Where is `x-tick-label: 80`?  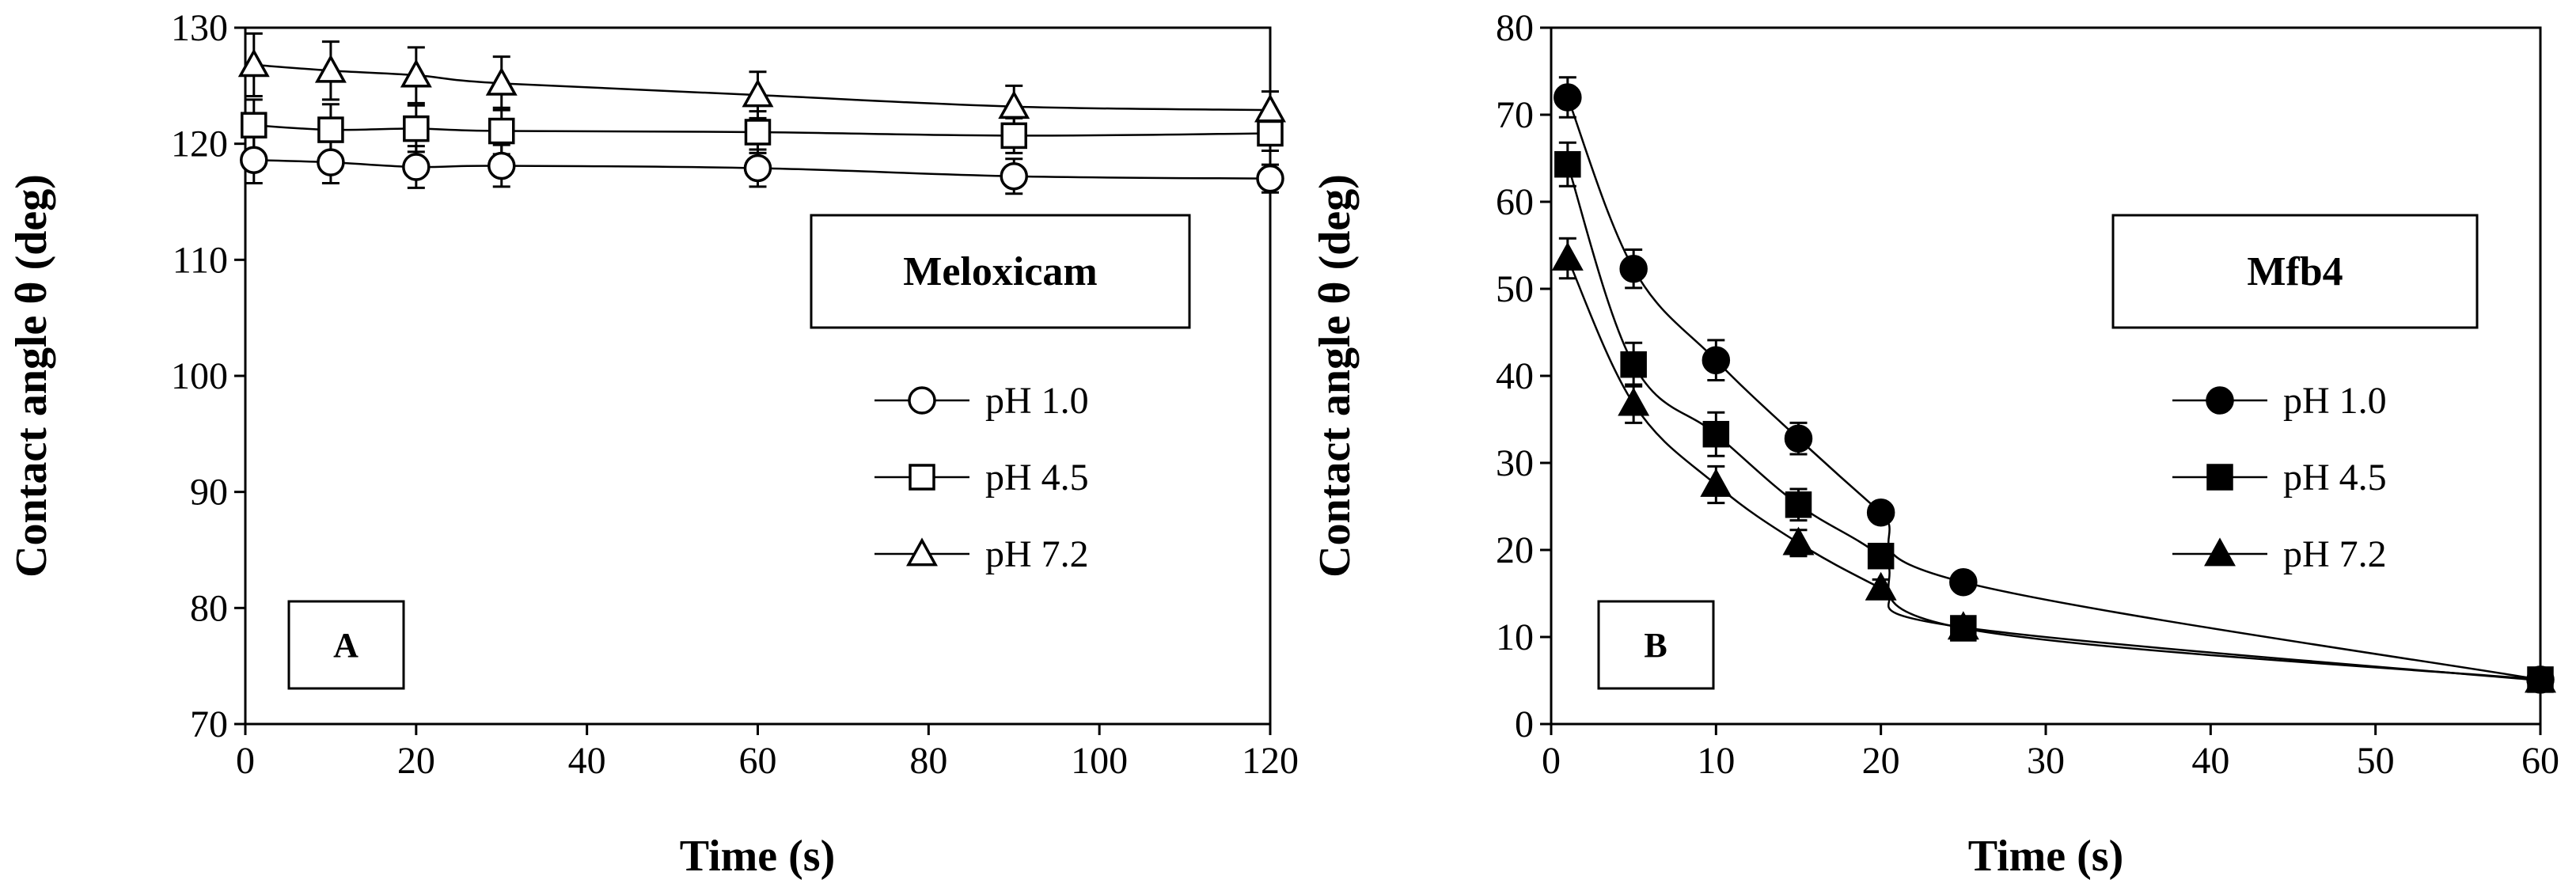
x-tick-label: 80 is located at coordinates (928, 761).